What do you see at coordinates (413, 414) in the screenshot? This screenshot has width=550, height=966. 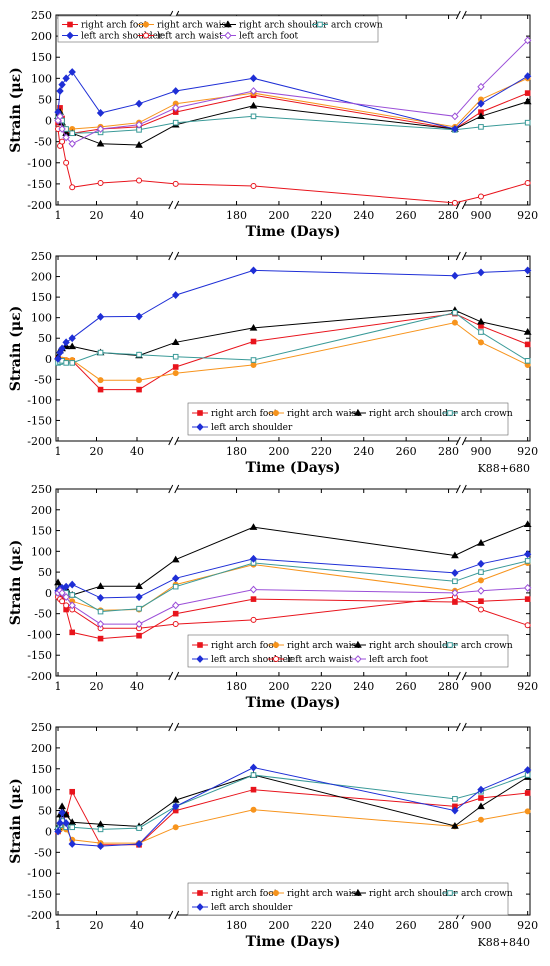 I see `legend-label: right arch shoulder` at bounding box center [413, 414].